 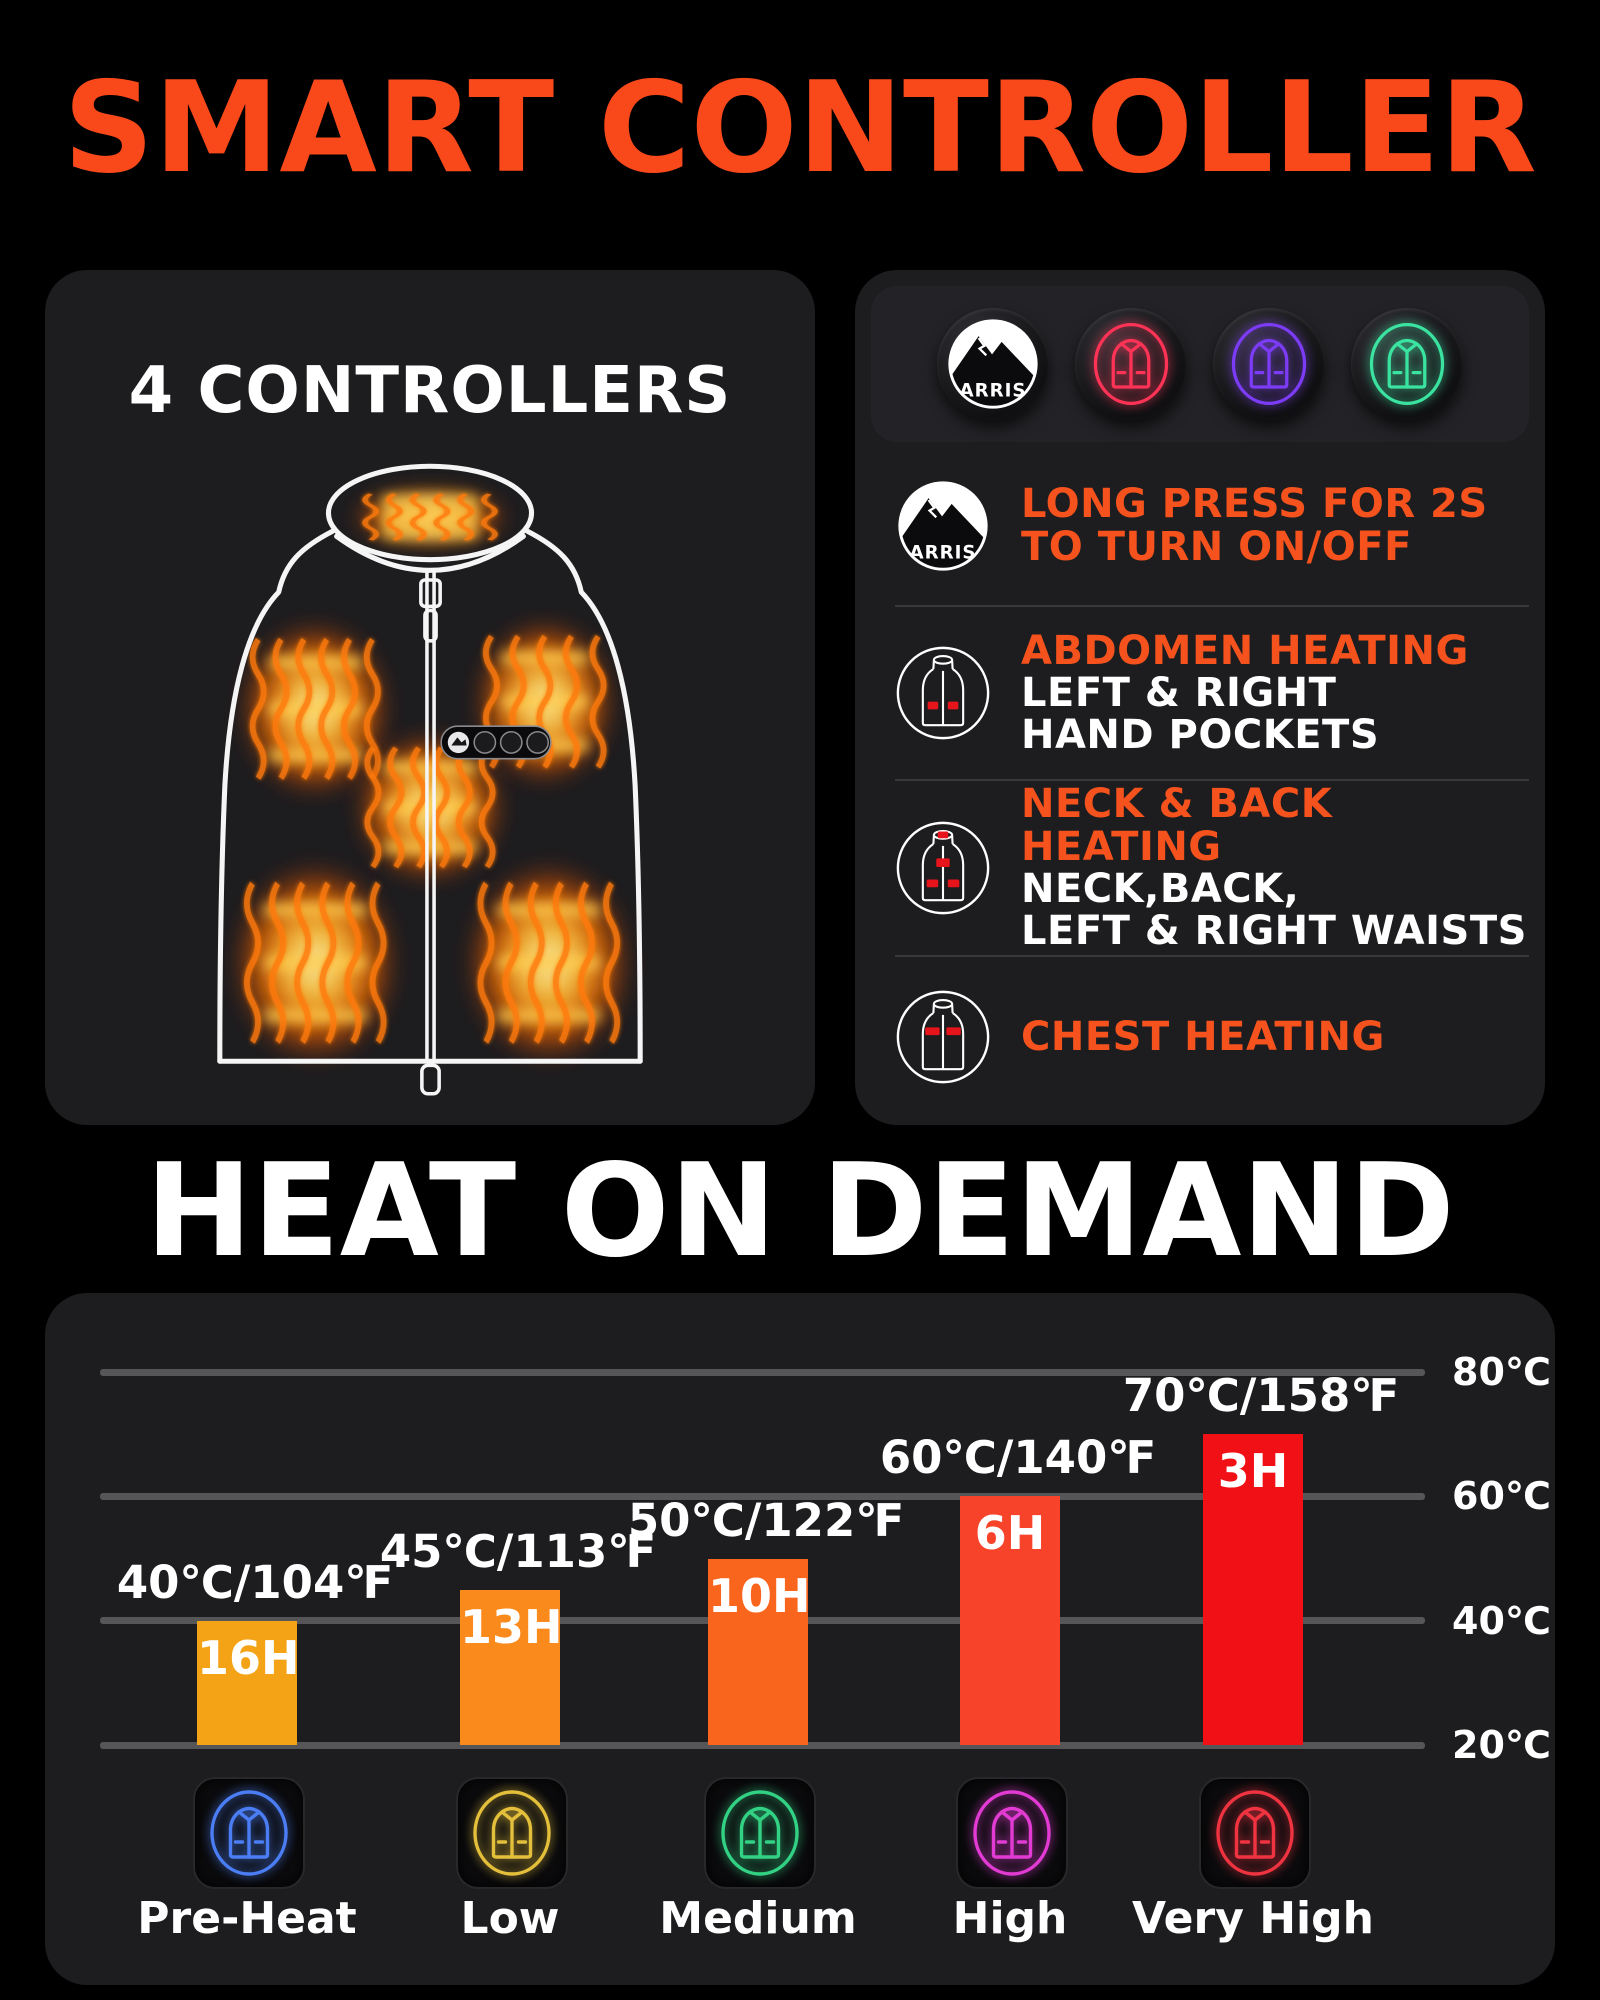 What do you see at coordinates (1501, 1372) in the screenshot?
I see `y-axis-tick-label: 80℃` at bounding box center [1501, 1372].